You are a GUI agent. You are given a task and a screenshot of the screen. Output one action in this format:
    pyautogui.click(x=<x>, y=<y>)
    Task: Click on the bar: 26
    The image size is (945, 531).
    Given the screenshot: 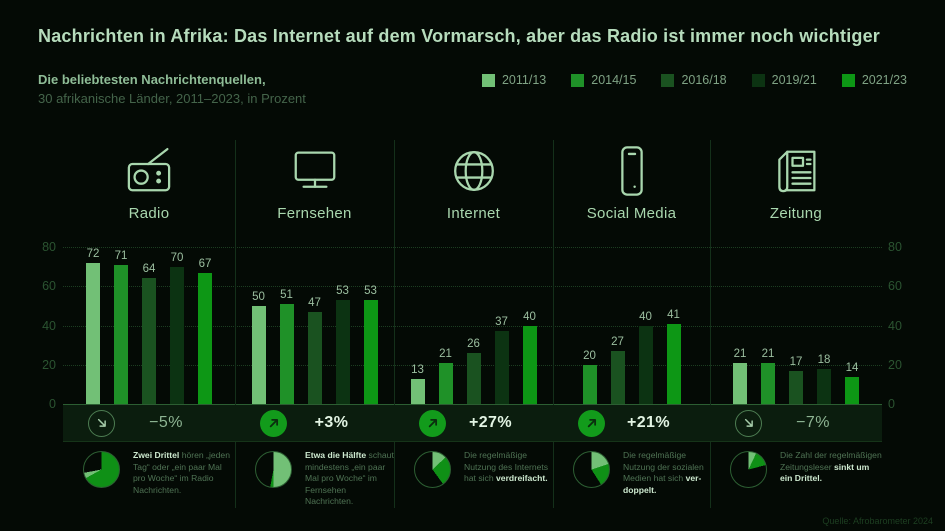 What is the action you would take?
    pyautogui.click(x=473, y=371)
    